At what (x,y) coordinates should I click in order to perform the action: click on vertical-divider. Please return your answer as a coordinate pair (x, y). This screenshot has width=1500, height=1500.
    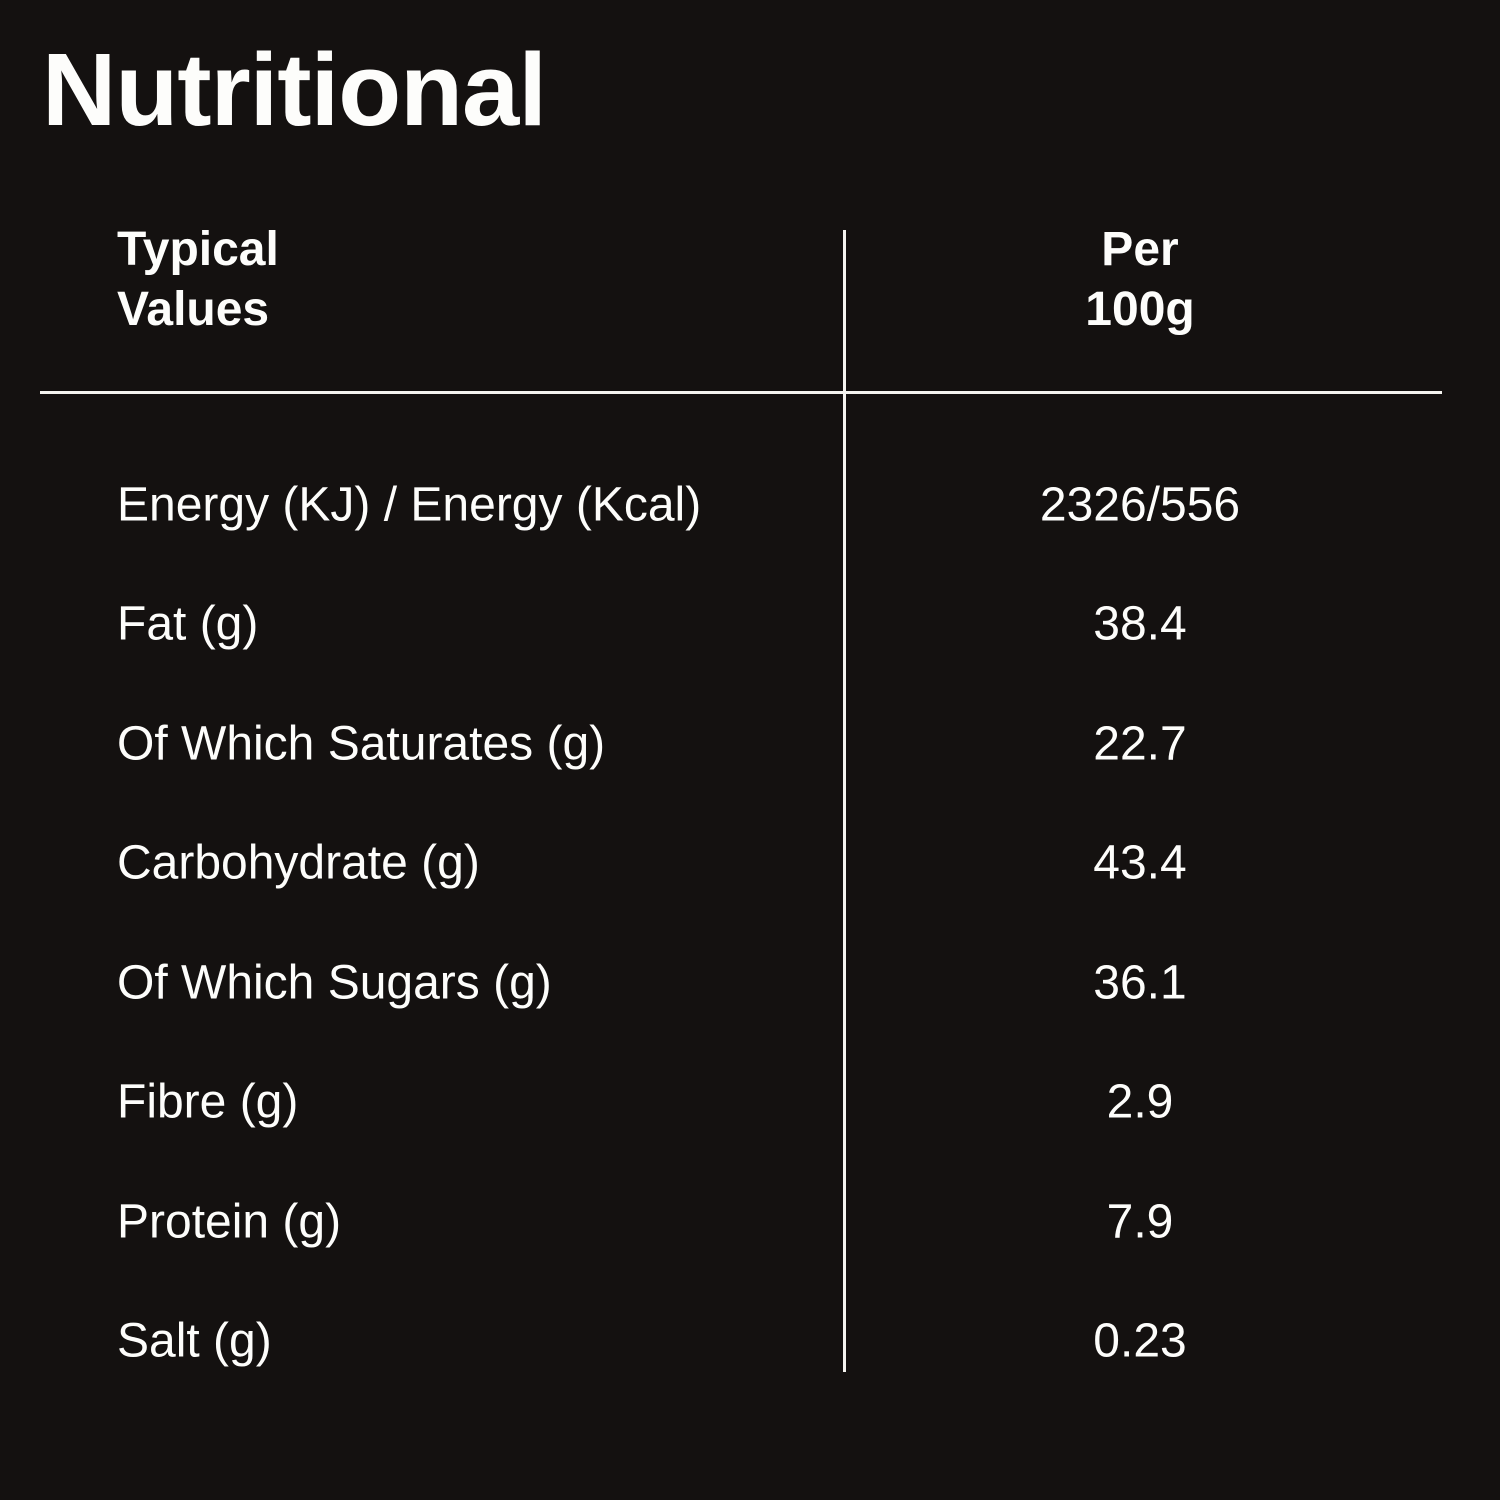
    Looking at the image, I should click on (844, 801).